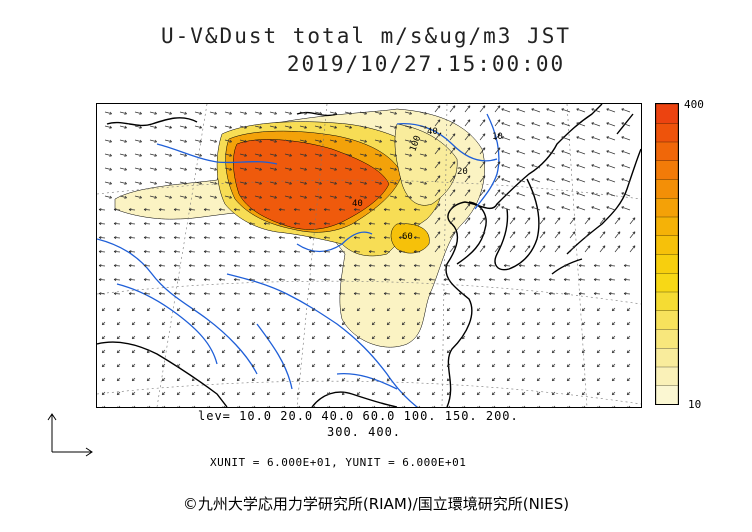 This screenshot has width=752, height=532. What do you see at coordinates (407, 237) in the screenshot?
I see `contour-label: 60` at bounding box center [407, 237].